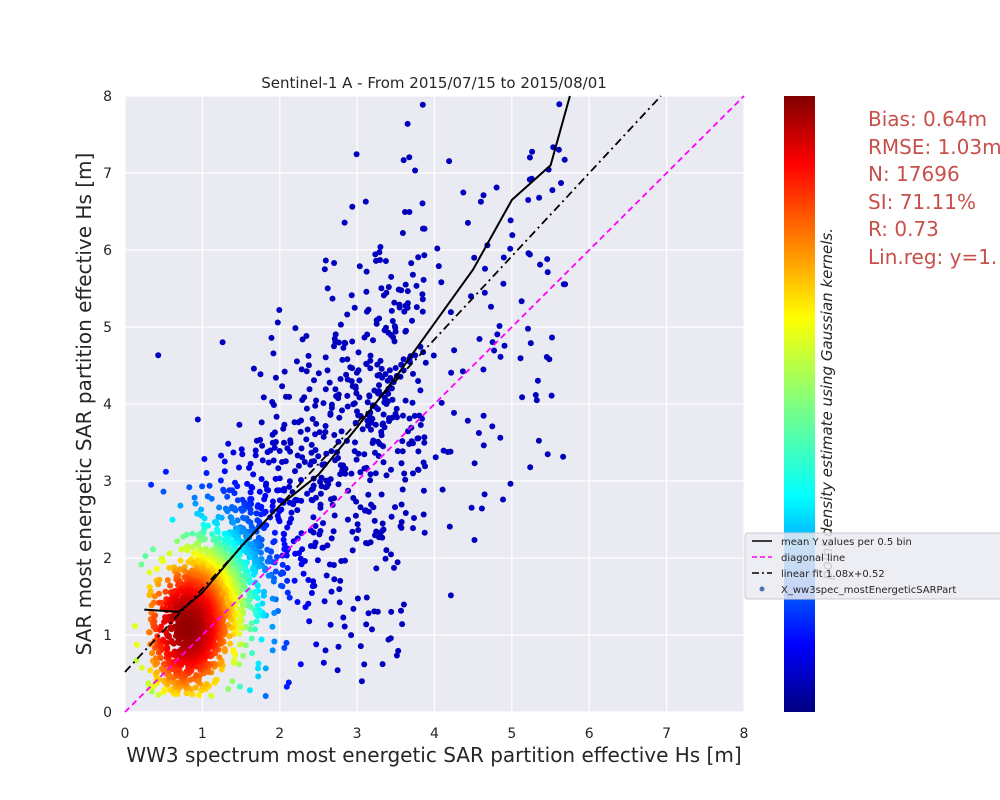 The image size is (1000, 800). Describe the element at coordinates (868, 590) in the screenshot. I see `legend-label-points: X_ww3spec_mostEnergeticSARPart` at that location.